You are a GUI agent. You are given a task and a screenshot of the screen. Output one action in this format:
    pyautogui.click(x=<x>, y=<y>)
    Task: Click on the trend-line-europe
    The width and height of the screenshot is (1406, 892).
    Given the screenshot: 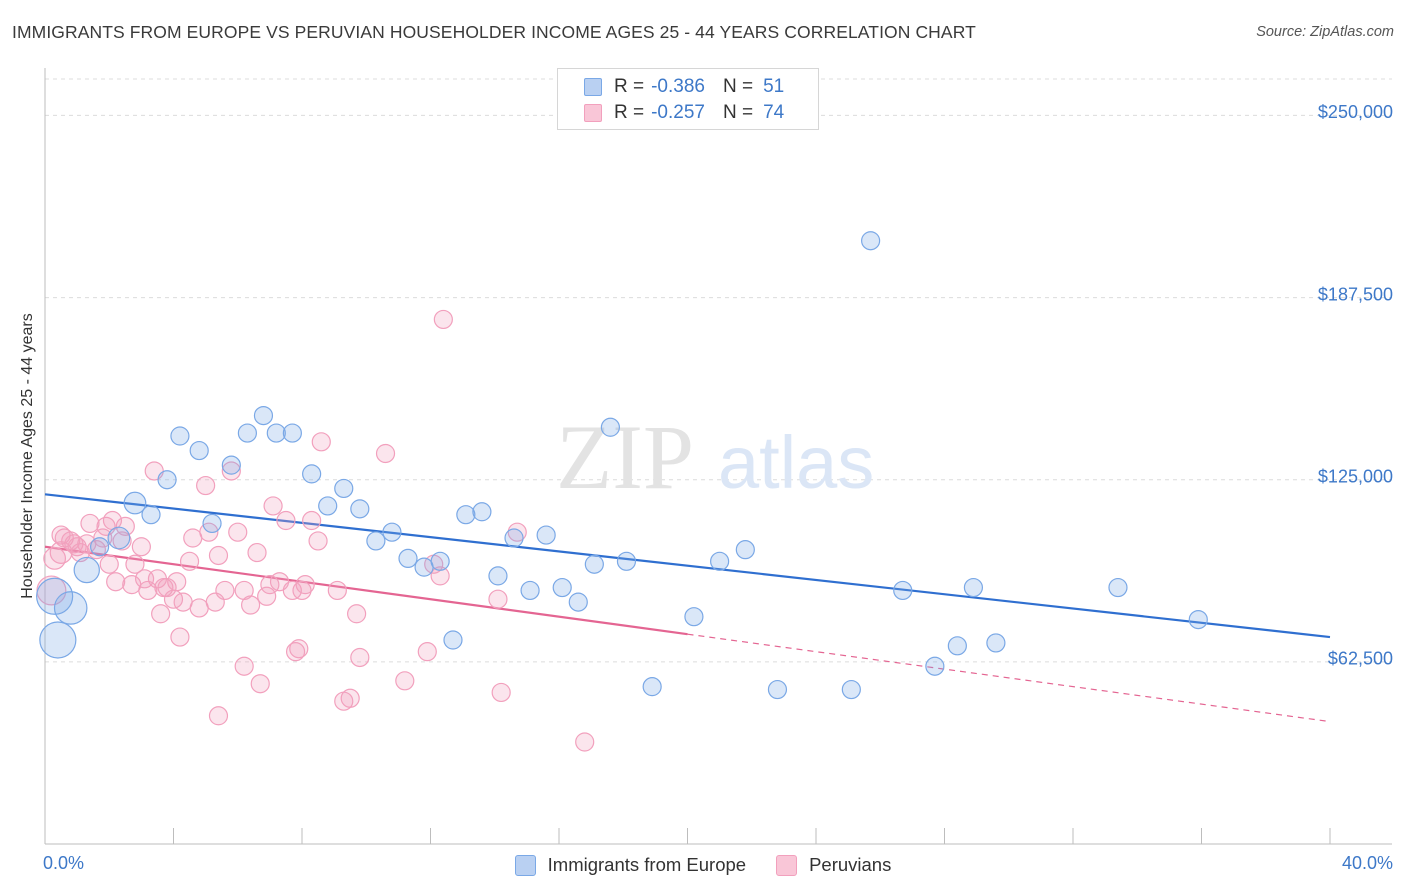 What is the action you would take?
    pyautogui.click(x=687, y=566)
    